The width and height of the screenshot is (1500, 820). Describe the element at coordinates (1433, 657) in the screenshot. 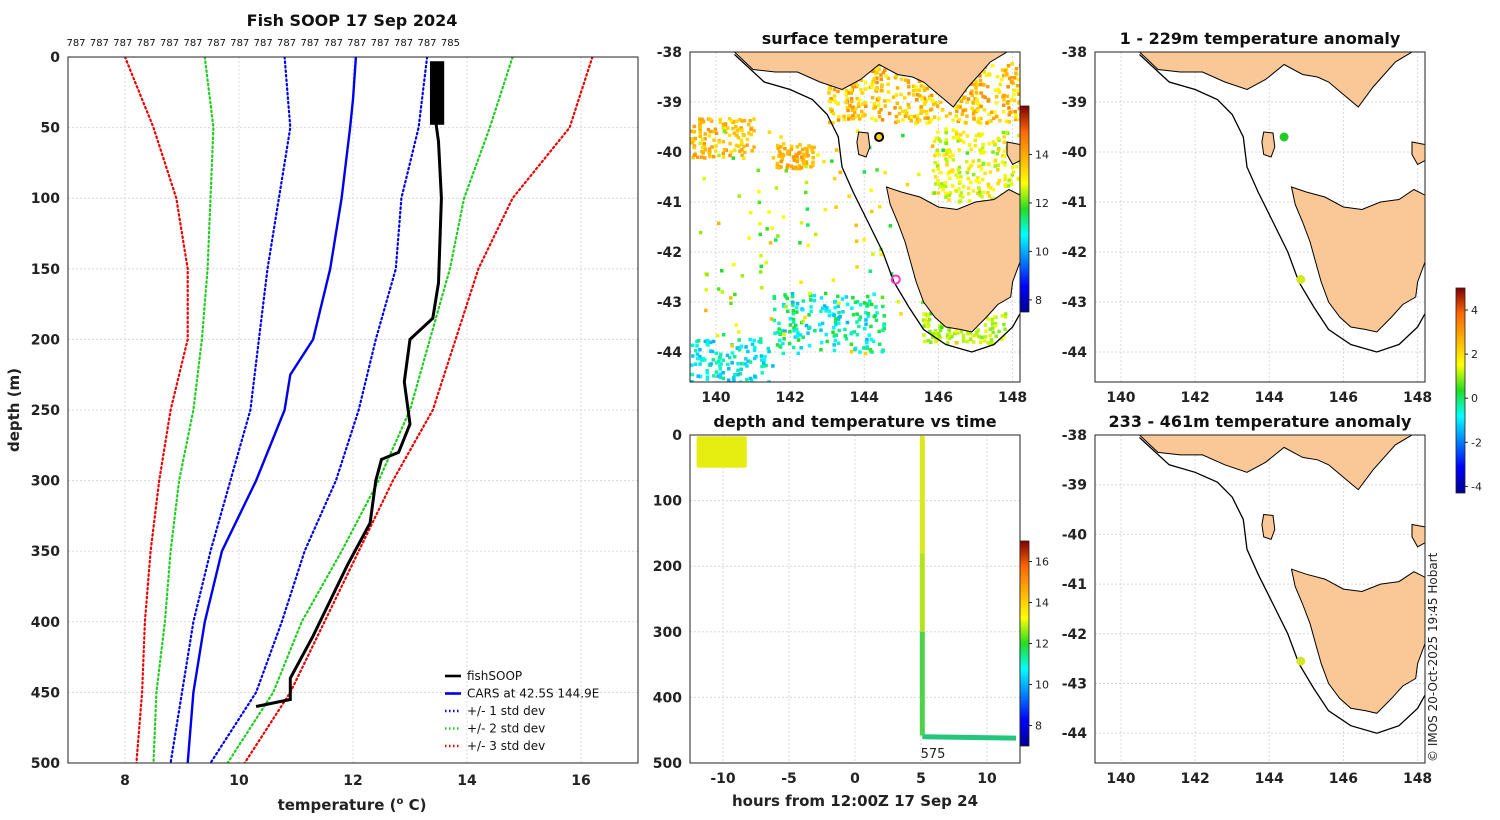

I see `credit-text: © IMOS 20-Oct-2025 19:45 Hobart` at that location.